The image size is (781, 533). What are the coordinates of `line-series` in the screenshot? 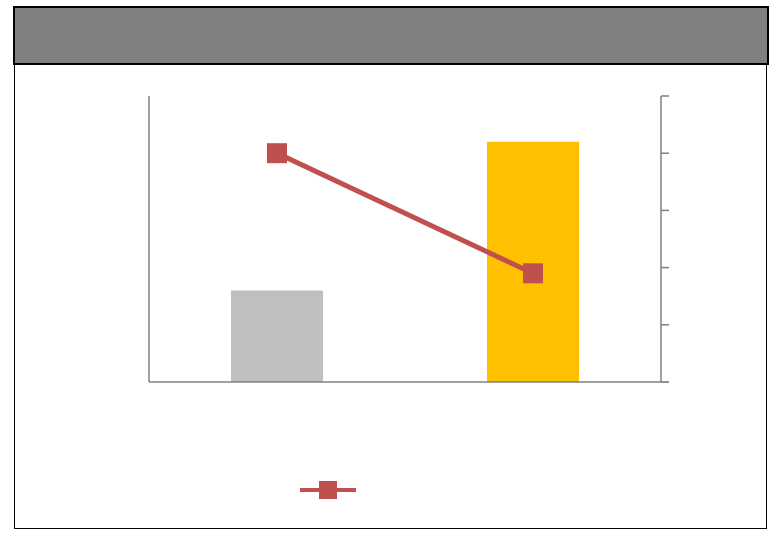 It's located at (405, 213).